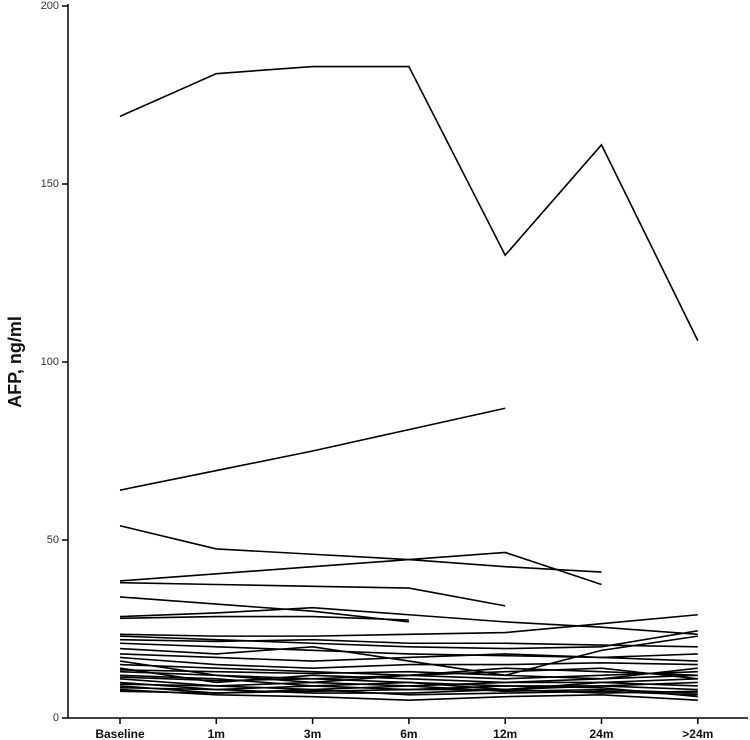 The image size is (750, 740). What do you see at coordinates (50, 6) in the screenshot?
I see `y-tick-label: 200` at bounding box center [50, 6].